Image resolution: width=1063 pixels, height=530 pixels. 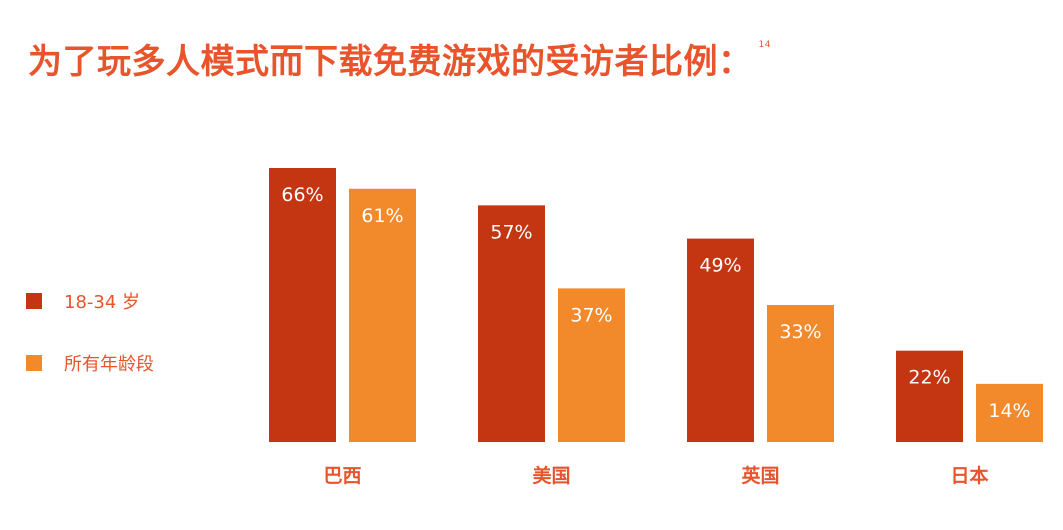 I want to click on data-label-2-4: 14%, so click(x=1009, y=411).